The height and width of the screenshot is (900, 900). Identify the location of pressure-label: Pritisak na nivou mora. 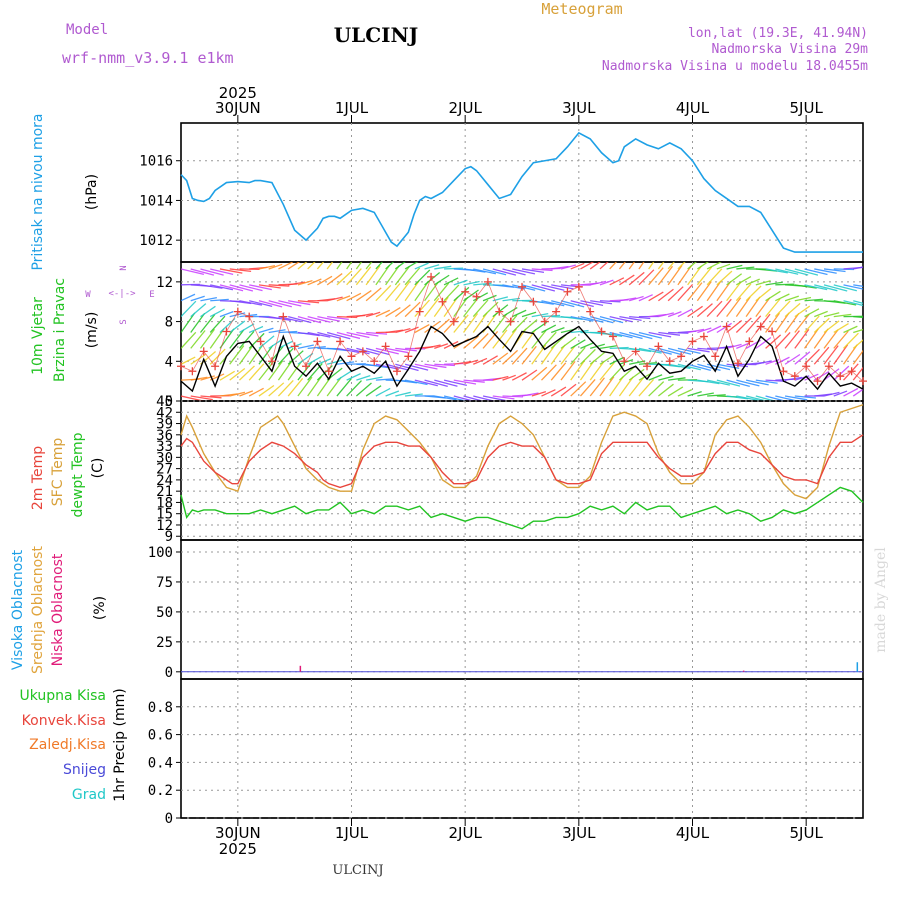
(38, 191).